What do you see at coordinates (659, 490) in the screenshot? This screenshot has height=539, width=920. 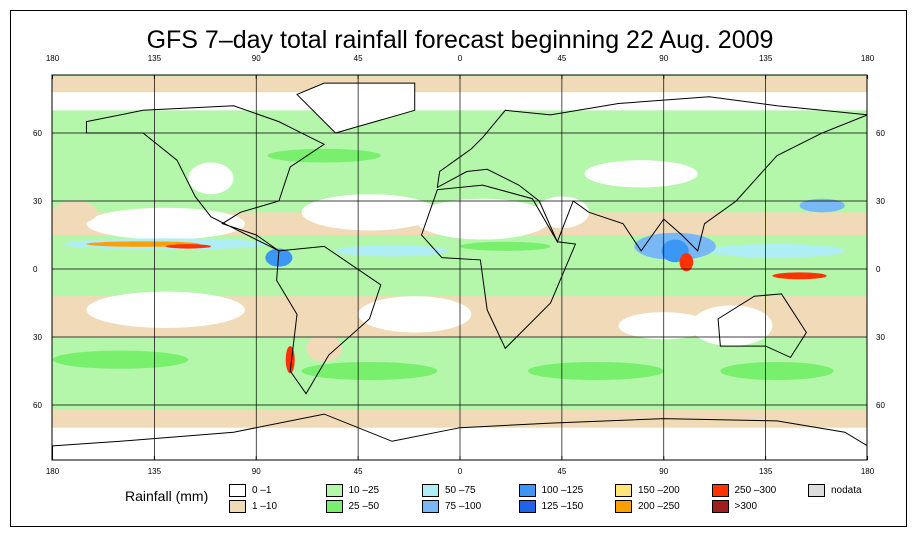 I see `legend-label: 150 –200` at bounding box center [659, 490].